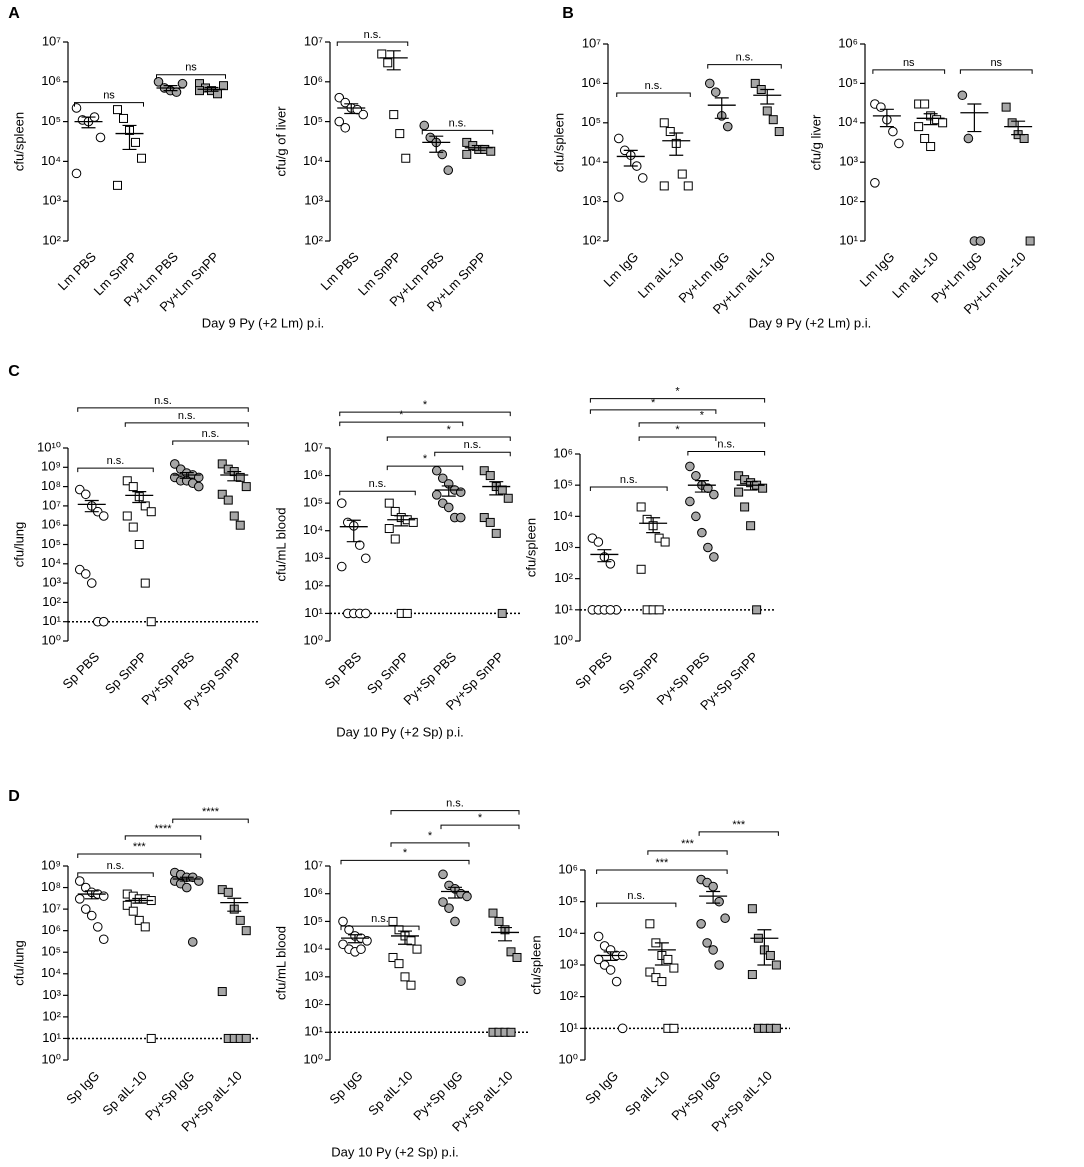 The width and height of the screenshot is (1084, 1167). Describe the element at coordinates (877, 269) in the screenshot. I see `x-tick-label: Lm IgG` at that location.